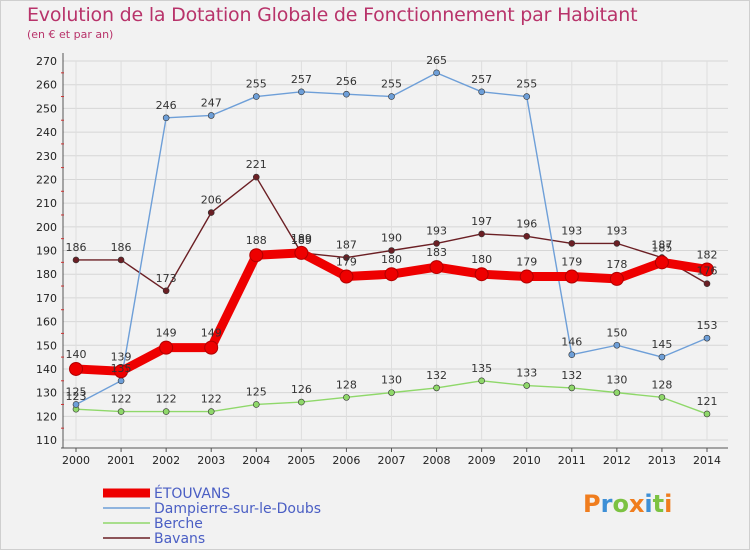 This screenshot has width=750, height=550. Describe the element at coordinates (662, 460) in the screenshot. I see `x-tick-label: 2013` at that location.